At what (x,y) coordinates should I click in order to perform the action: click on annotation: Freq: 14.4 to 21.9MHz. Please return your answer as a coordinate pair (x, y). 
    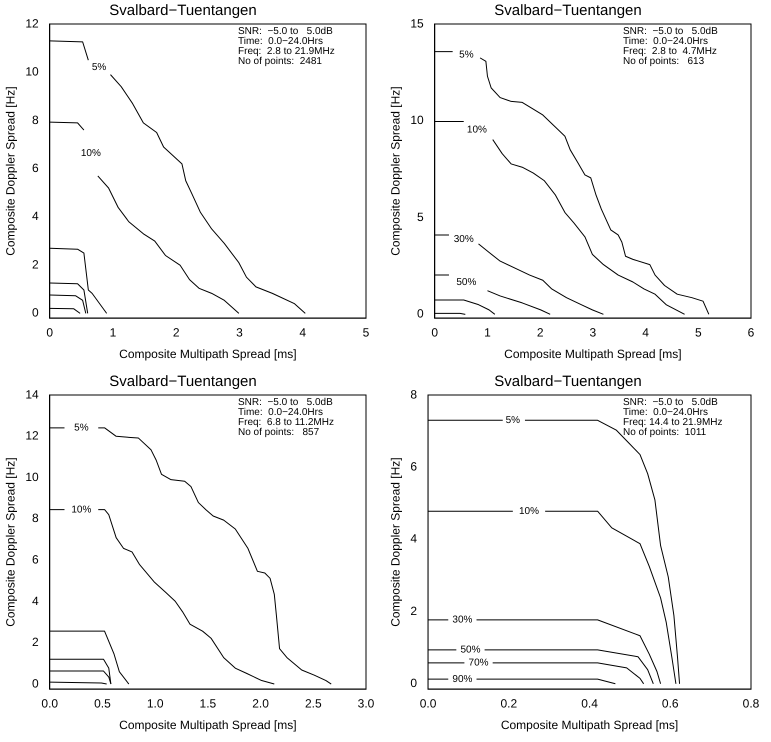
    Looking at the image, I should click on (672, 422).